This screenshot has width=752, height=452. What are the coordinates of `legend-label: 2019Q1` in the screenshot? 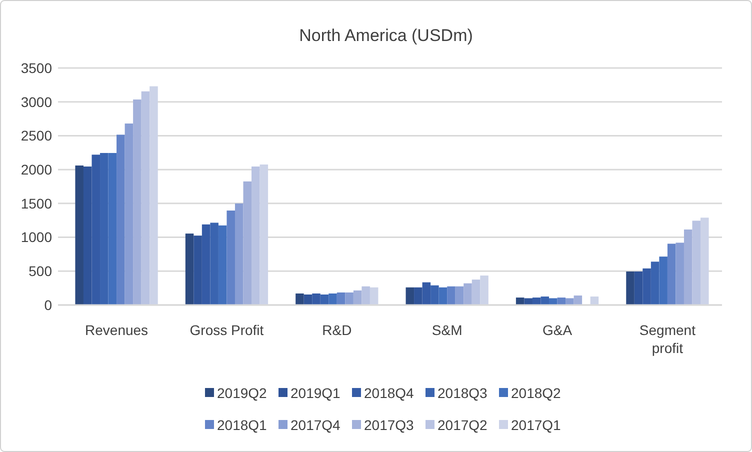 It's located at (315, 392).